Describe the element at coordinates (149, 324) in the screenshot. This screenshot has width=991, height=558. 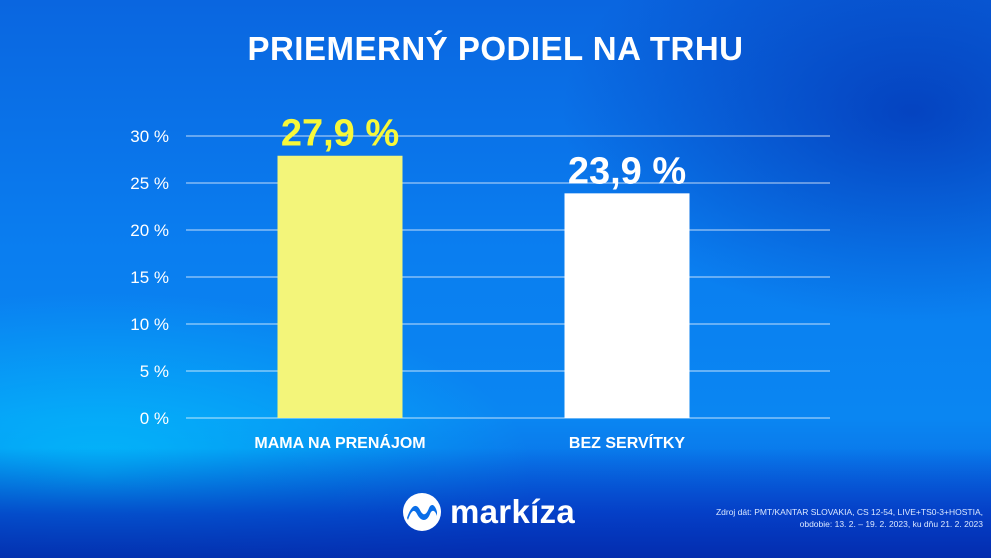
I see `y-tick-label: 10 %` at that location.